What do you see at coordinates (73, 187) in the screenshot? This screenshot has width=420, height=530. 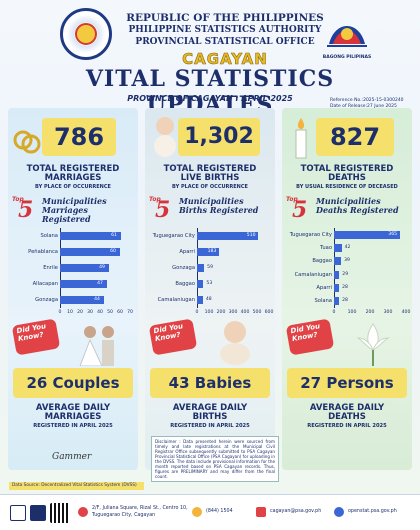 I see `marriages-sub: BY PLACE OF OCCURRENCE` at bounding box center [73, 187].